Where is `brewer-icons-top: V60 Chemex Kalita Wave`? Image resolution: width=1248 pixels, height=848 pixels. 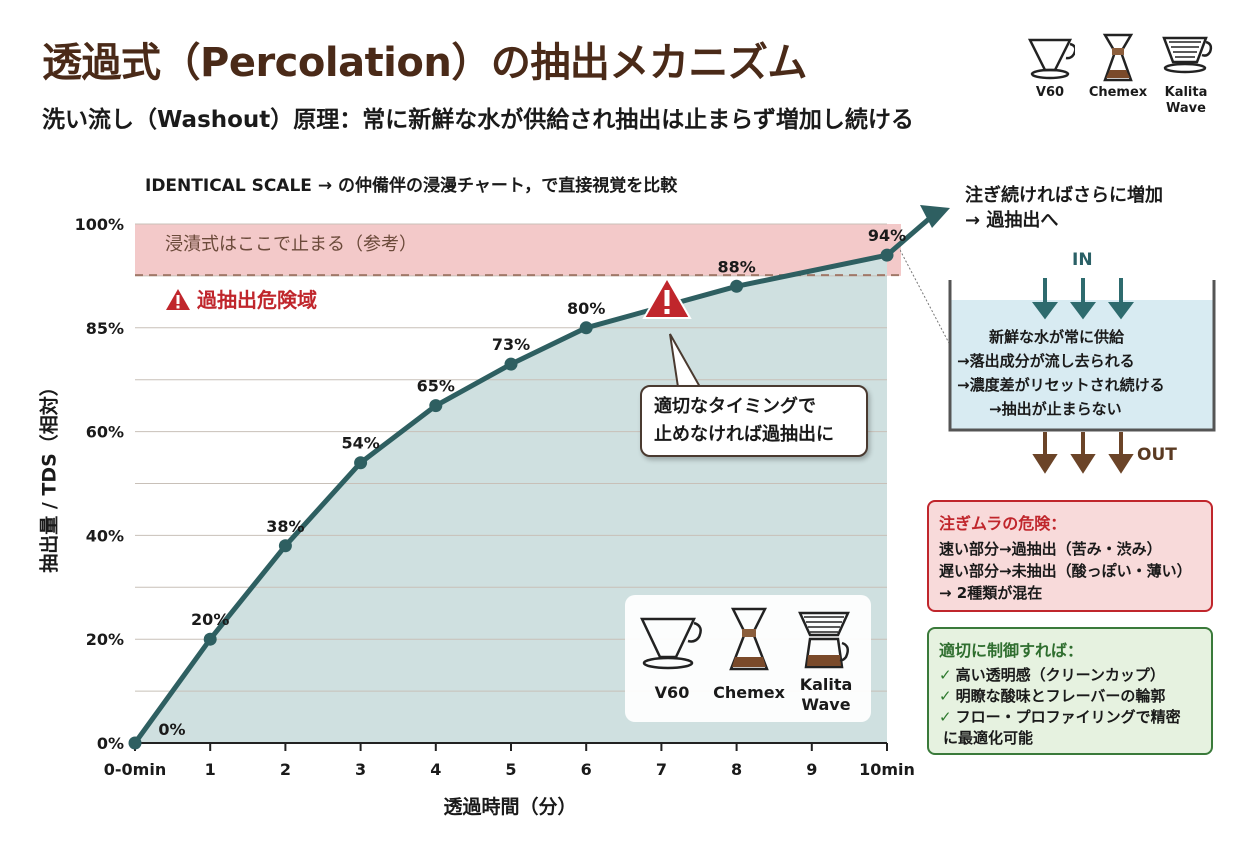
brewer-icons-top: V60 Chemex Kalita Wave is located at coordinates (1115, 80).